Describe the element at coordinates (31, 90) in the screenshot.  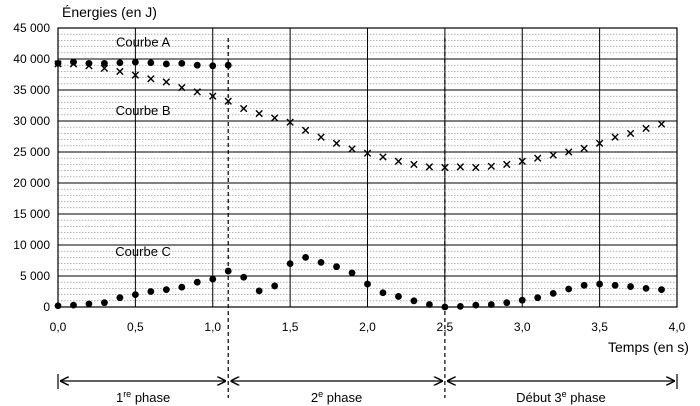
I see `y-tick-label: 35 000` at that location.